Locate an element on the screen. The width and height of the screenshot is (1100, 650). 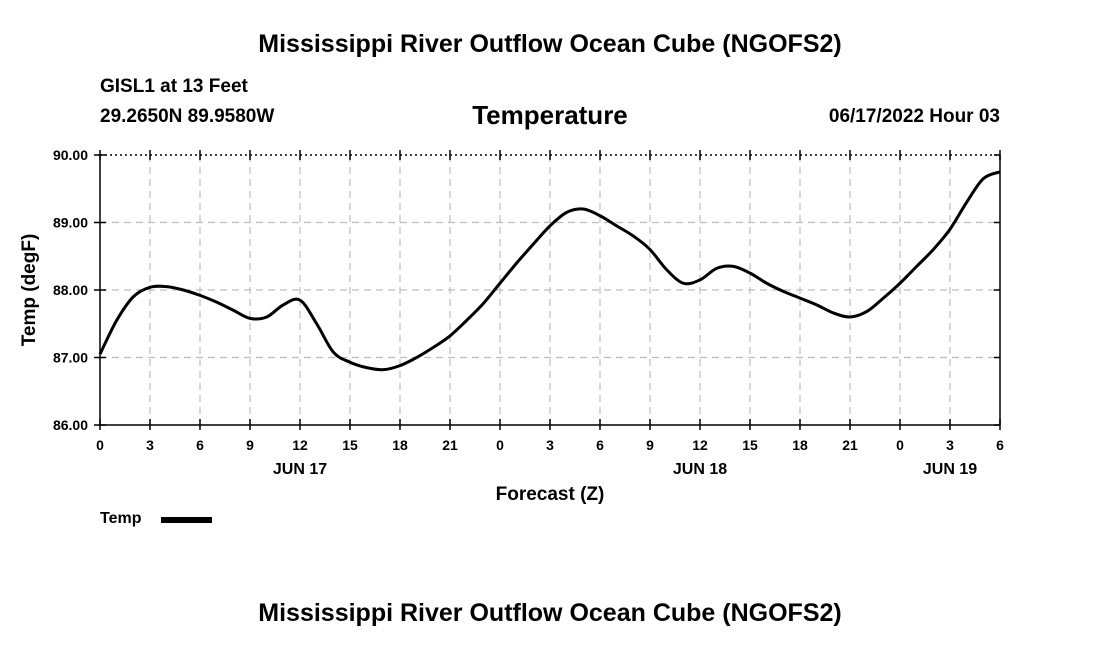
y-tick-label: 90.00 is located at coordinates (70, 155).